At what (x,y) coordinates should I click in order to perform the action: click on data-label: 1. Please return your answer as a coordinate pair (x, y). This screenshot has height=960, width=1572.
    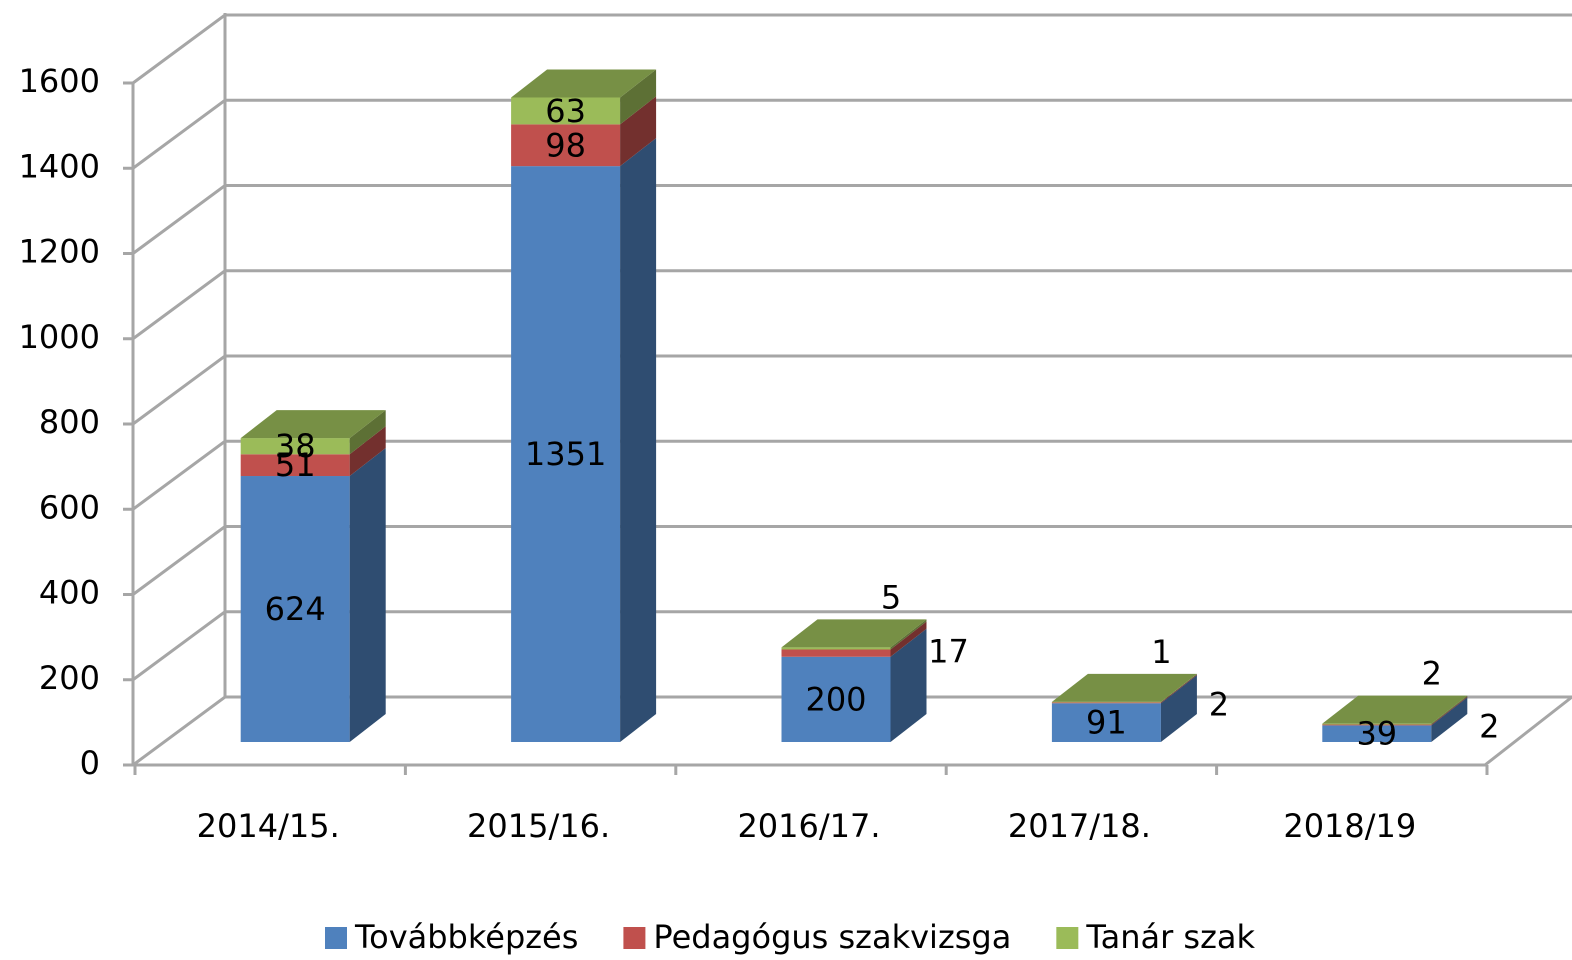
    Looking at the image, I should click on (1161, 652).